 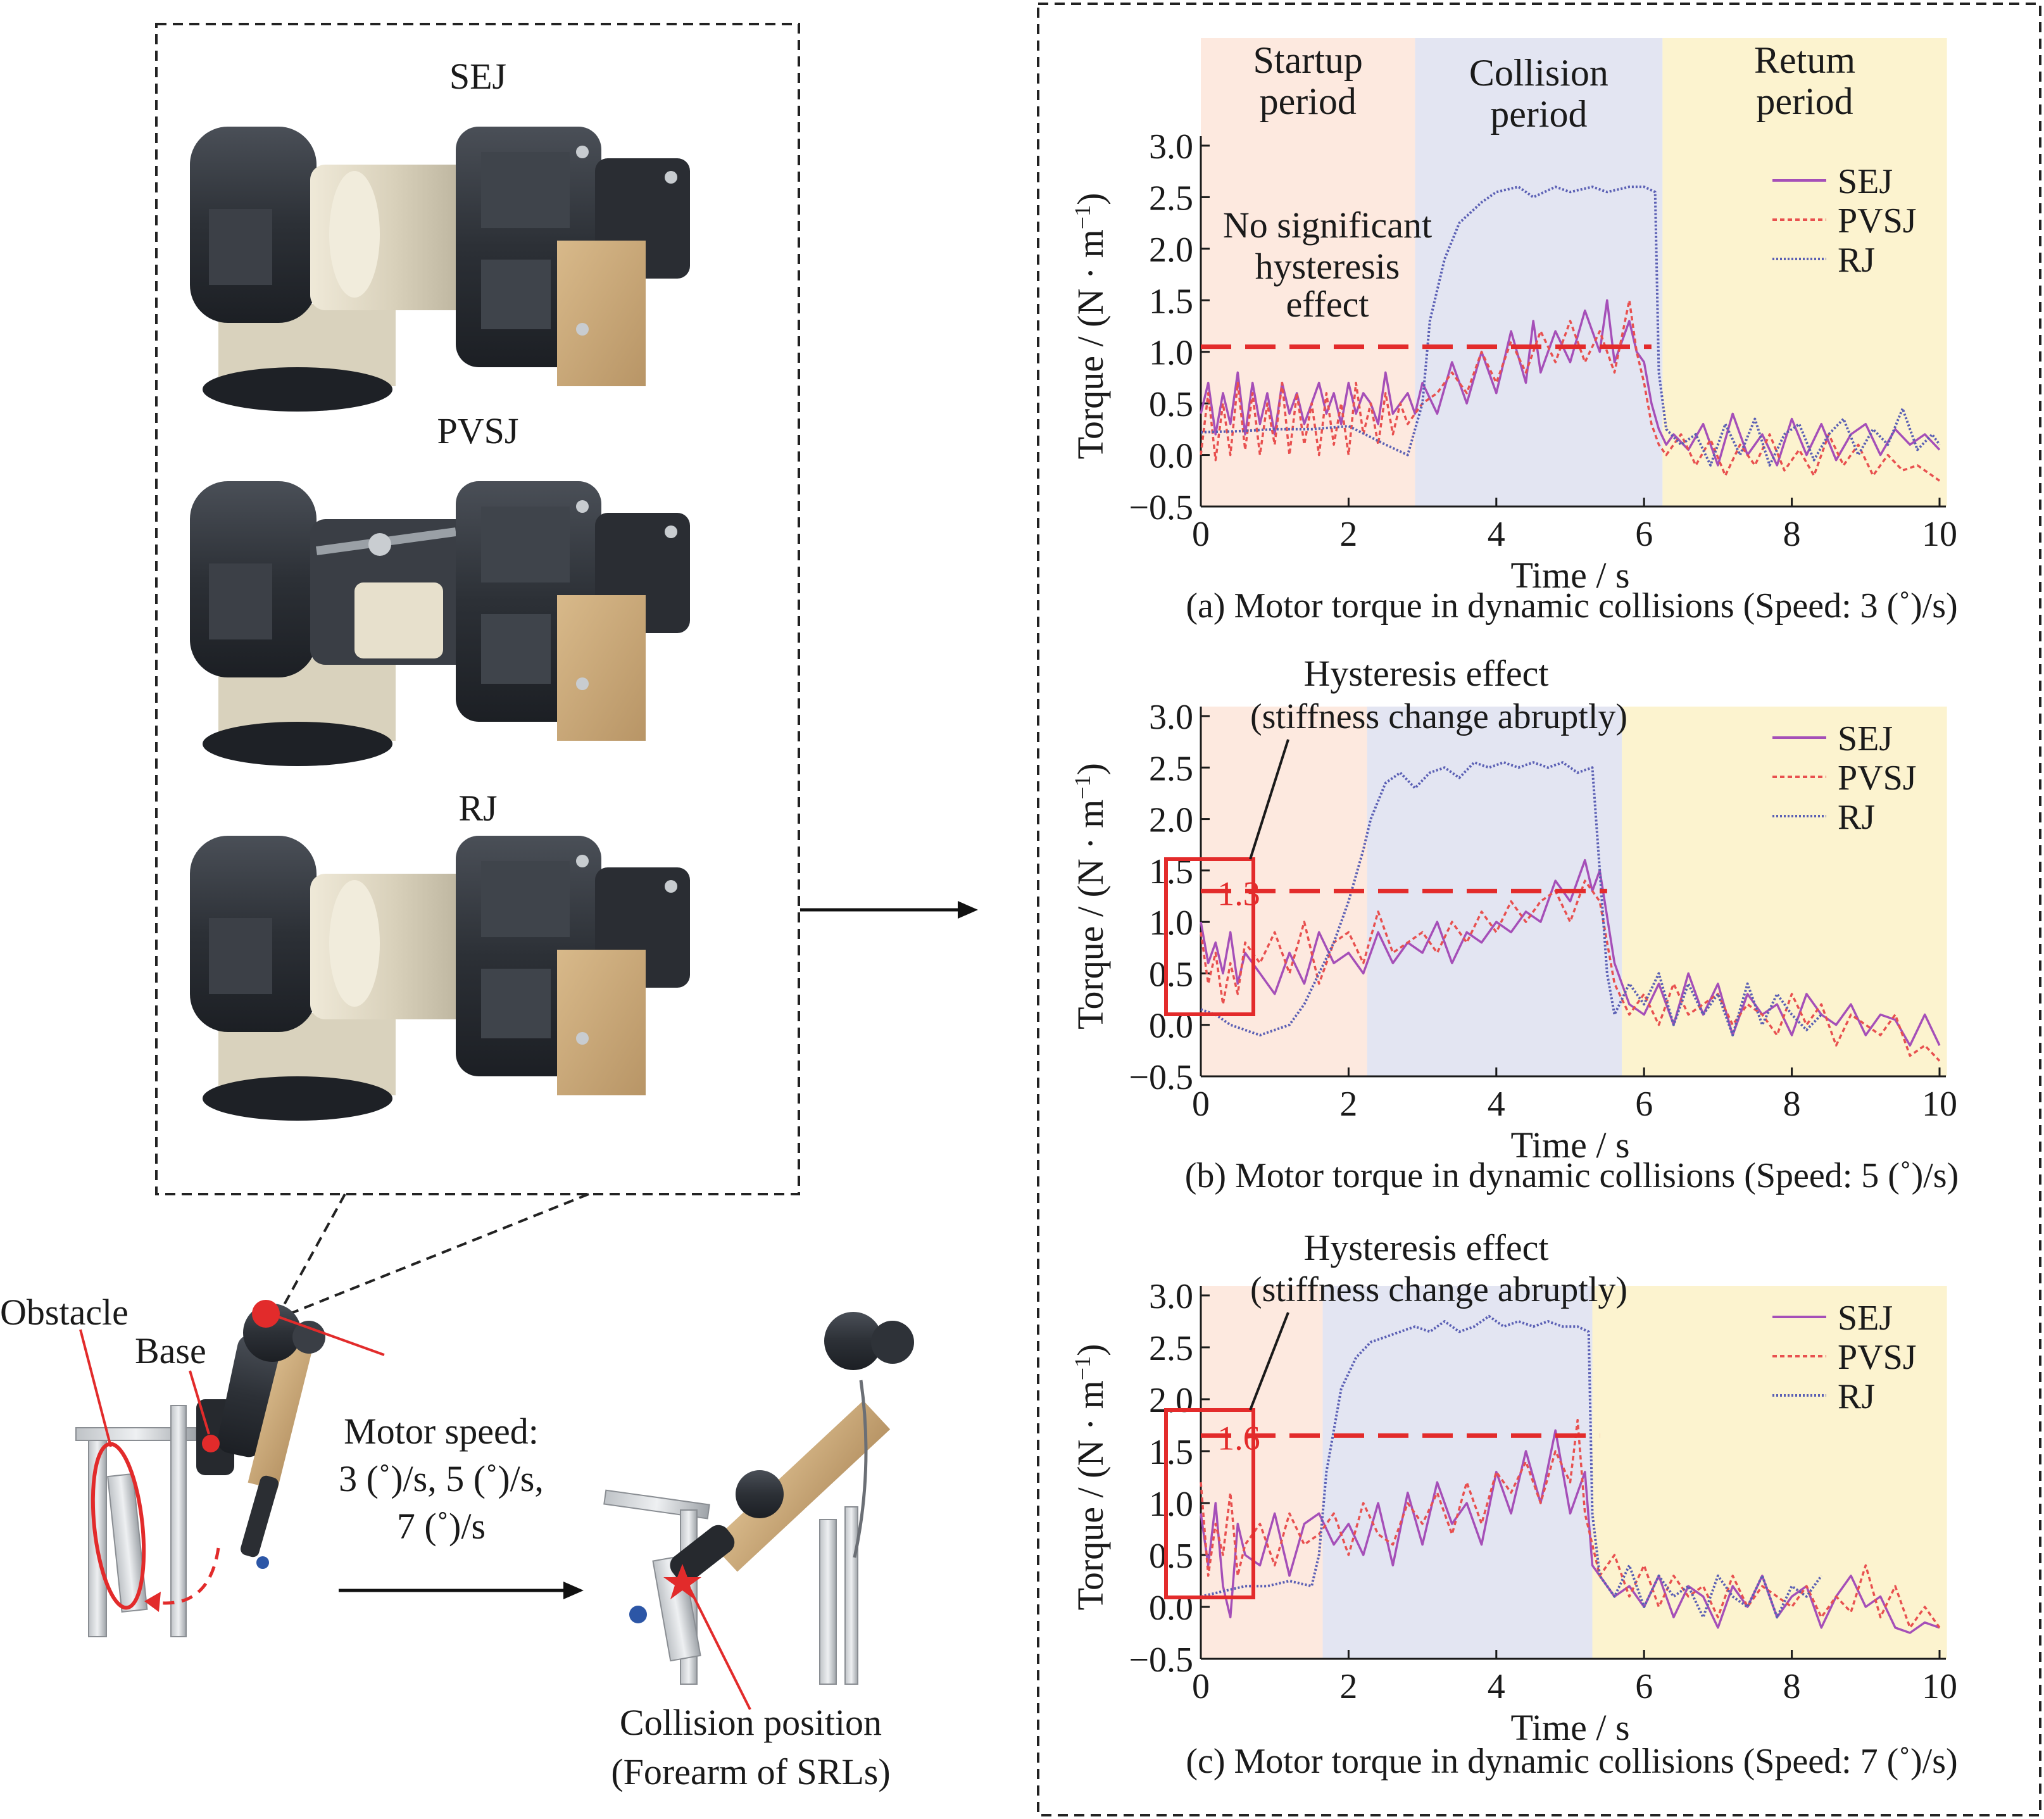 I want to click on setup-photo-collision, so click(x=758, y=1511).